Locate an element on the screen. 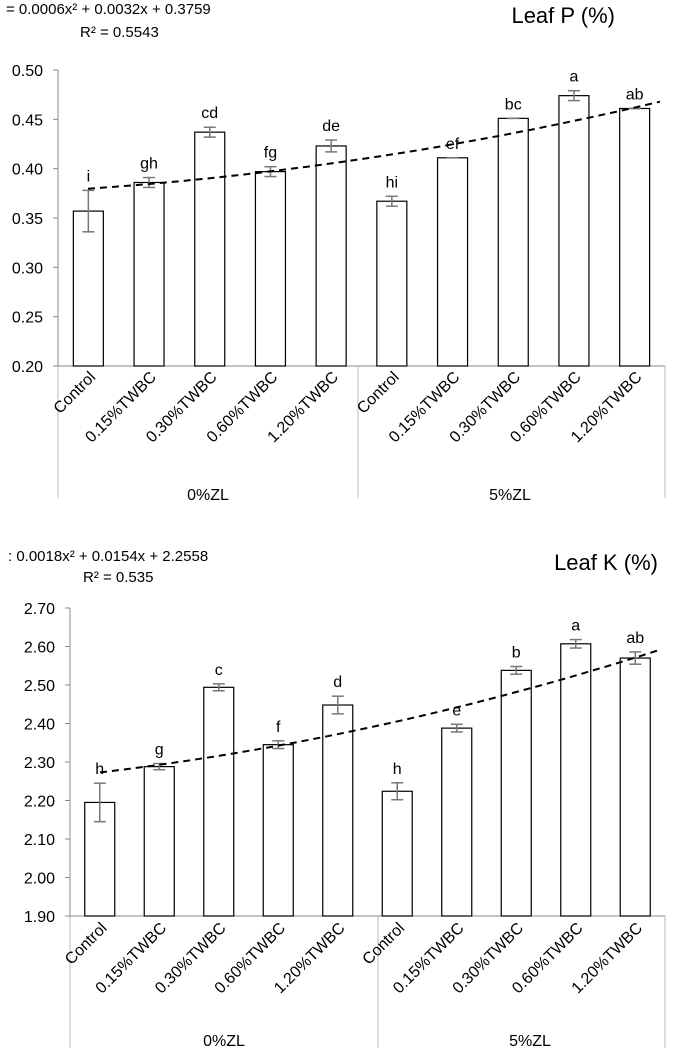  y-tick-label: 2.70 is located at coordinates (39, 609).